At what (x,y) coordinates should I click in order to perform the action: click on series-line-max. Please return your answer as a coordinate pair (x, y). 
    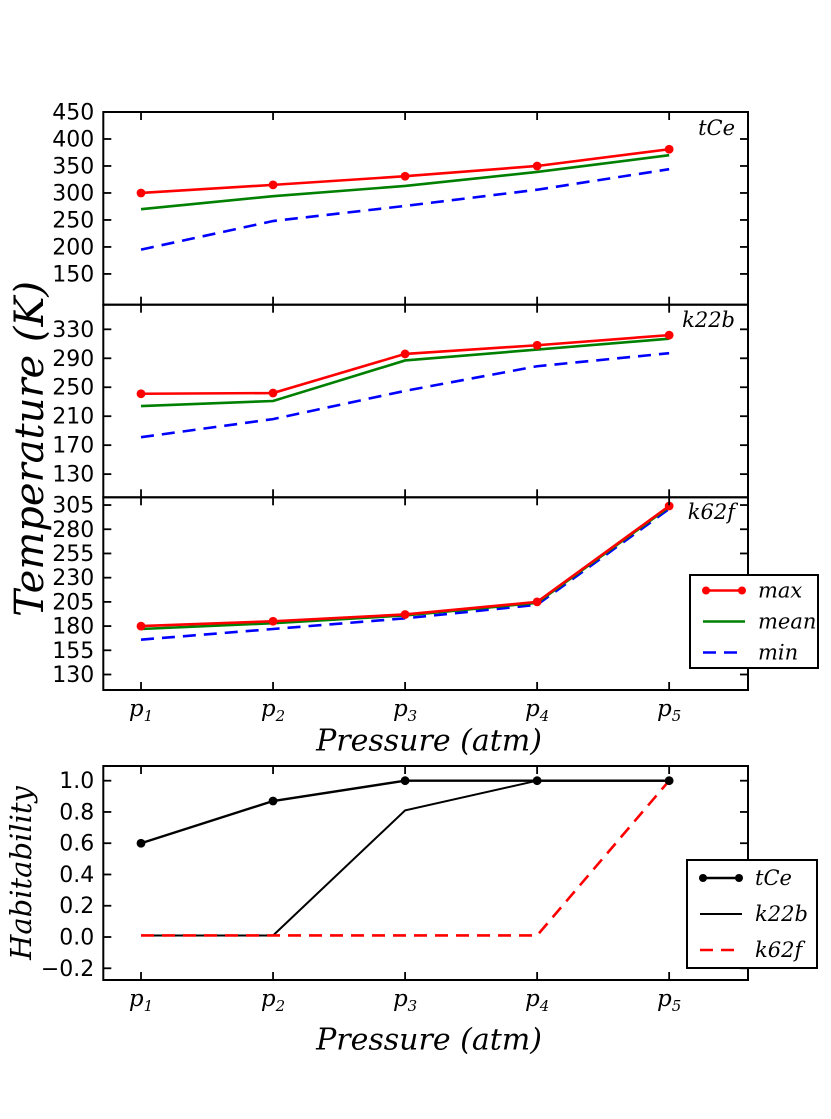
    Looking at the image, I should click on (405, 364).